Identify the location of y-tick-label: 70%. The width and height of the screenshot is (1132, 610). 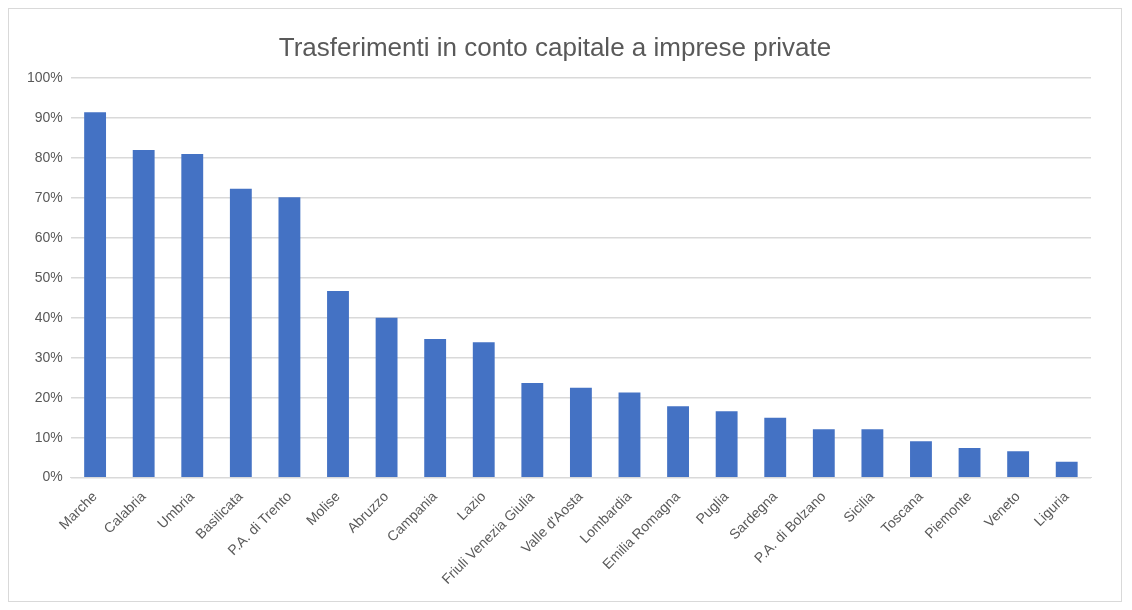
(48, 196).